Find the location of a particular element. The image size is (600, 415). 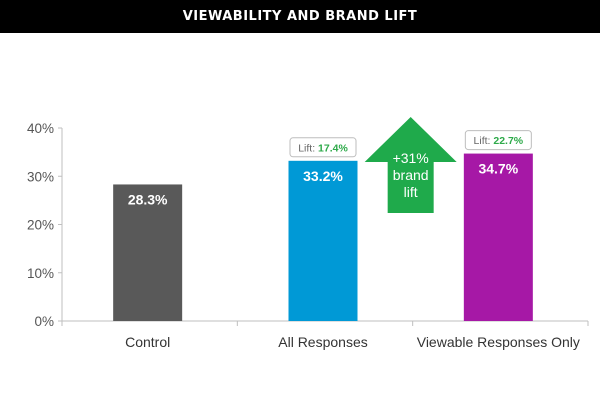

lift-callout-viewable-value: 22.7% is located at coordinates (508, 141).